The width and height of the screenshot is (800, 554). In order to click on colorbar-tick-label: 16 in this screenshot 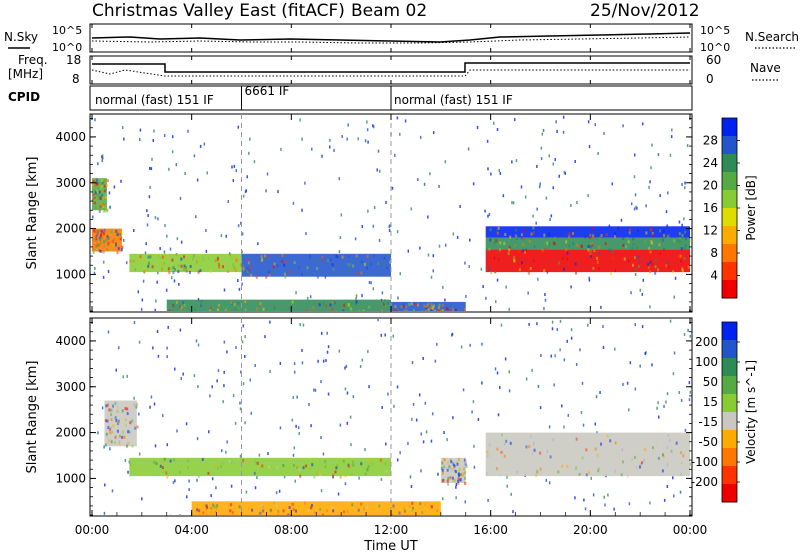, I will do `click(710, 208)`.